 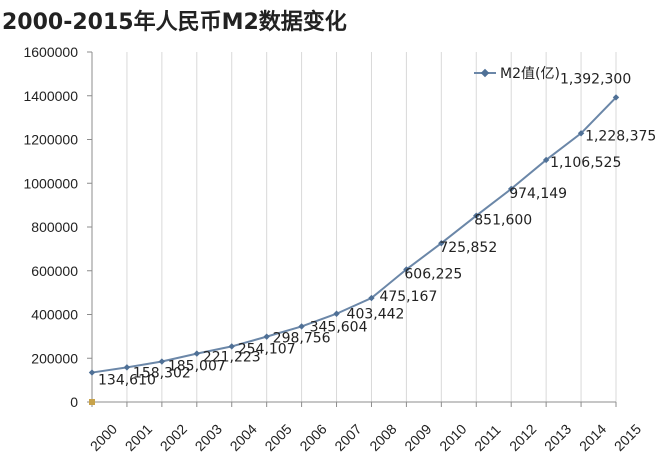 What do you see at coordinates (371, 298) in the screenshot?
I see `data-point-2008` at bounding box center [371, 298].